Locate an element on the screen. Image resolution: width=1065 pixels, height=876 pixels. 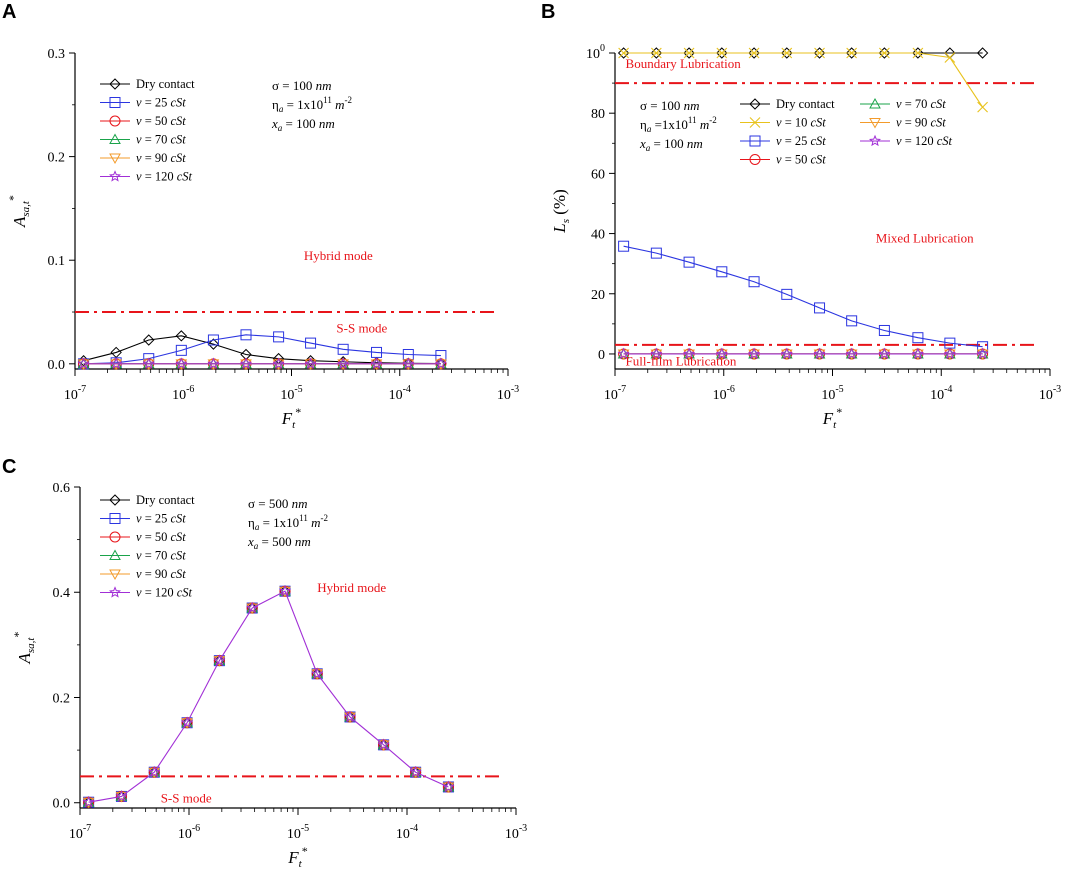
panel-a-legend-label-v25: v = 25 cSt is located at coordinates (161, 103).